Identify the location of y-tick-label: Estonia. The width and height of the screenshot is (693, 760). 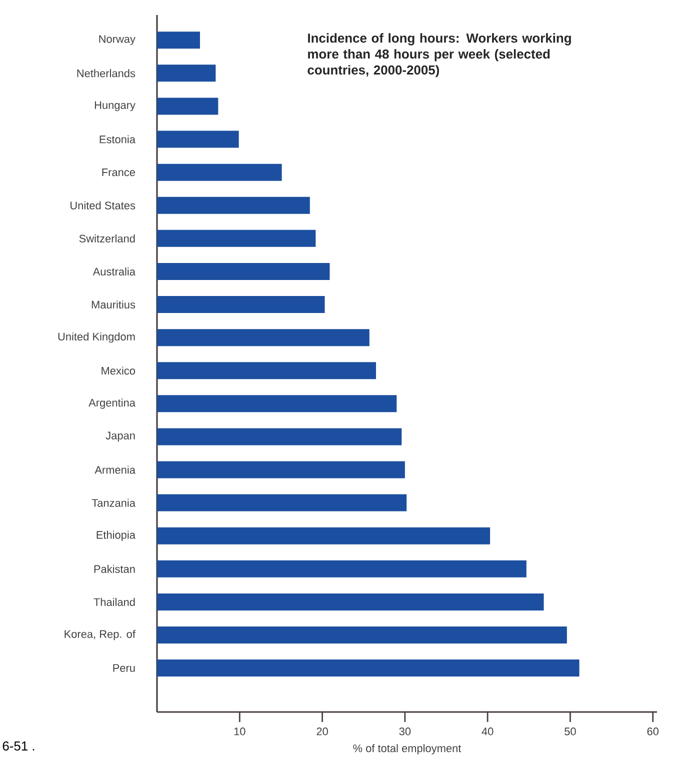
(118, 139).